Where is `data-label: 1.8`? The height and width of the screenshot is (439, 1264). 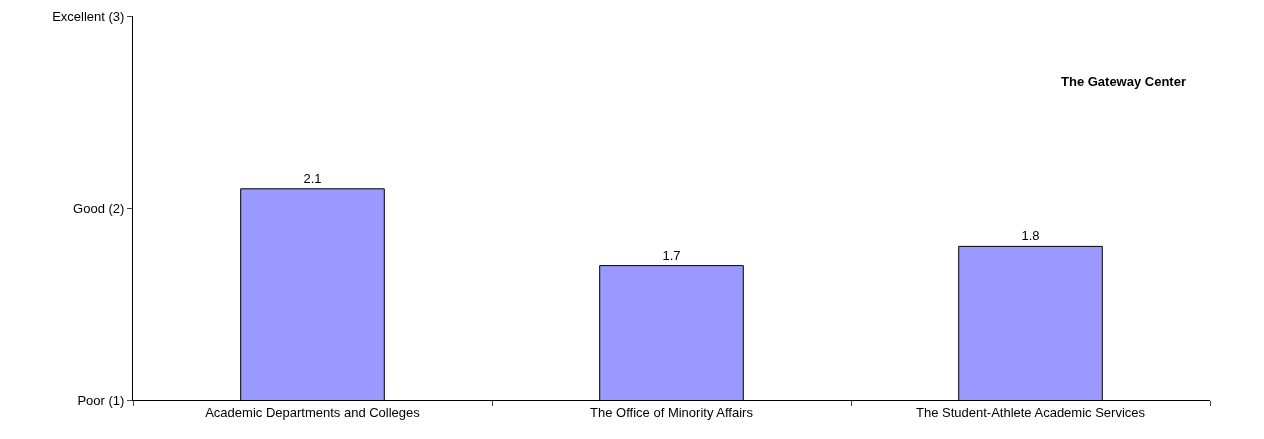 data-label: 1.8 is located at coordinates (1030, 236).